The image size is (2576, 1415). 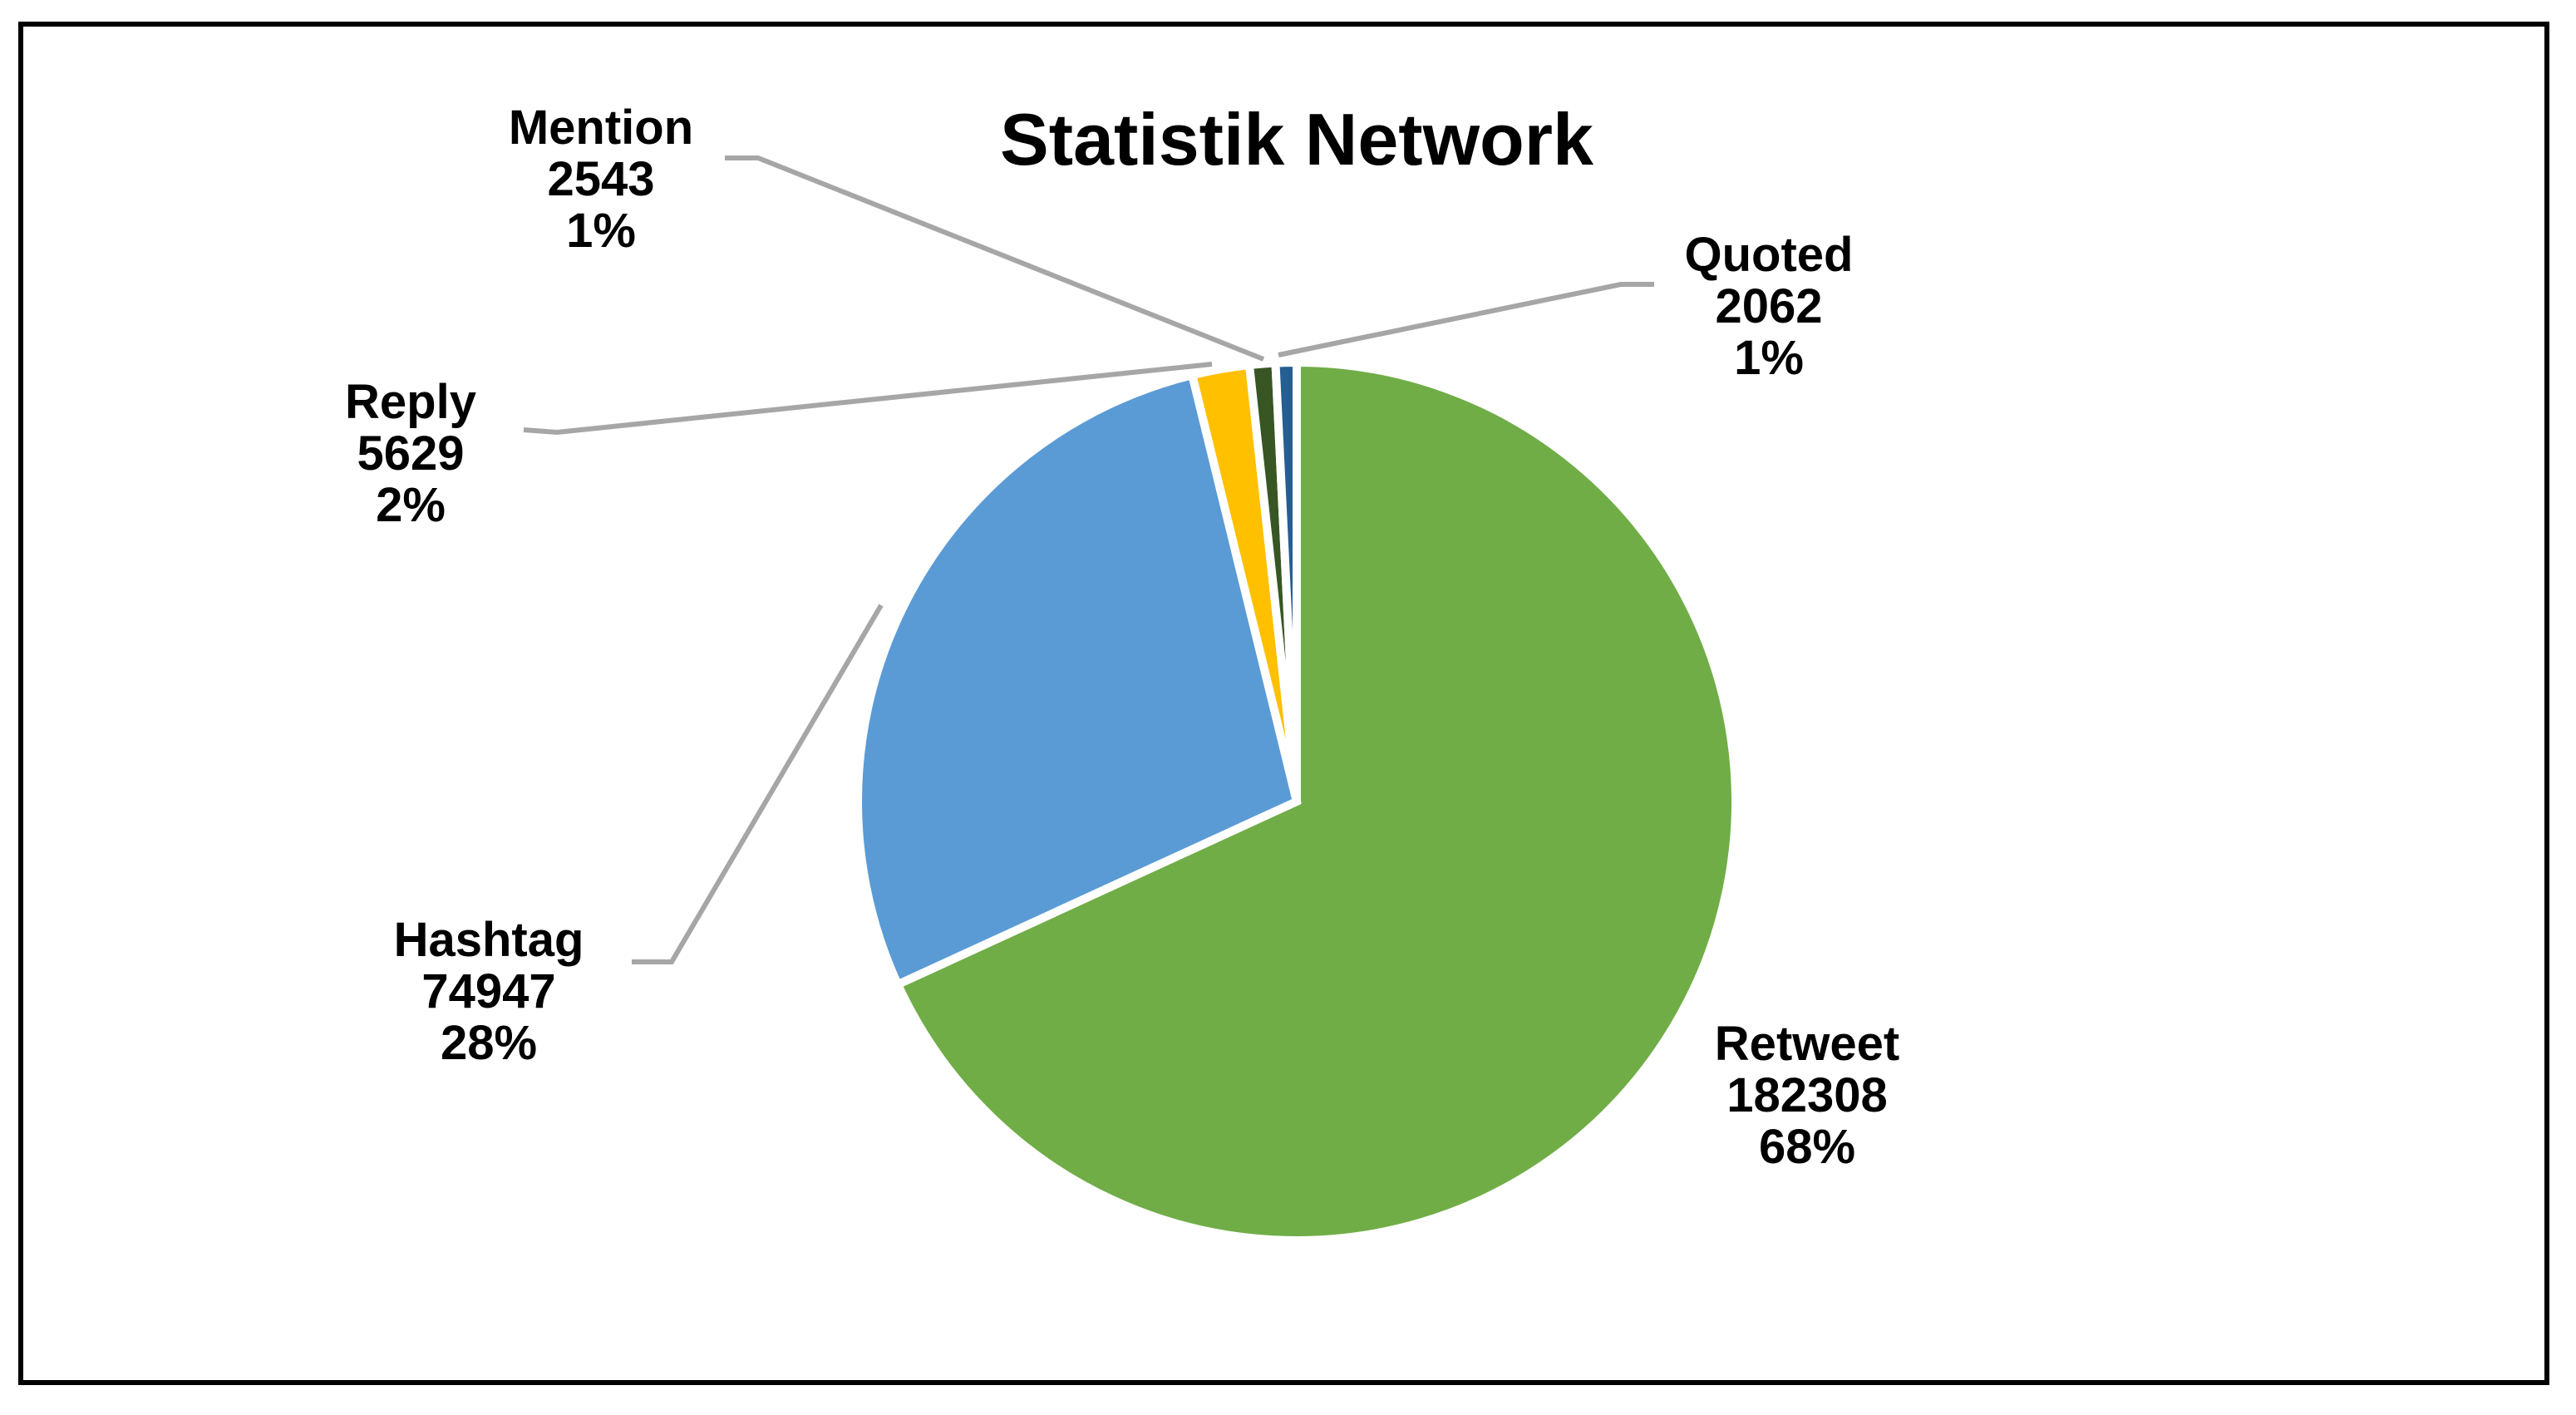 I want to click on data-label-quoted-value: 2062, so click(x=1768, y=306).